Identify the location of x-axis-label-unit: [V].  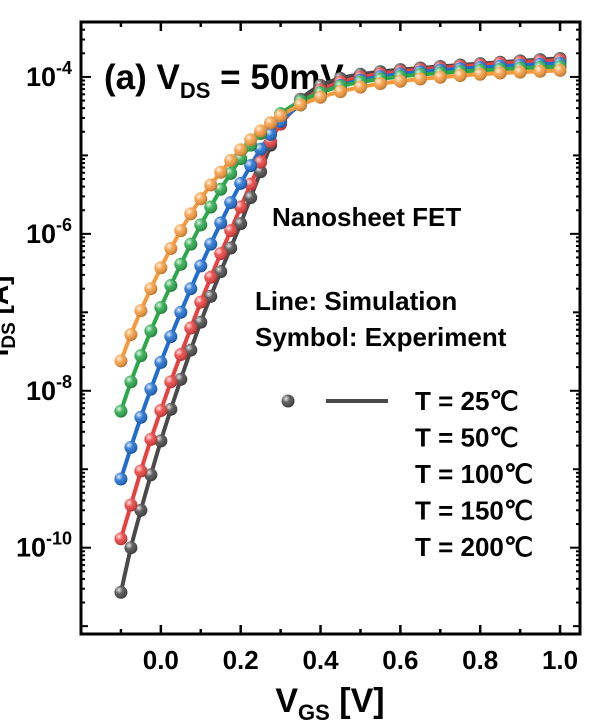
(357, 701).